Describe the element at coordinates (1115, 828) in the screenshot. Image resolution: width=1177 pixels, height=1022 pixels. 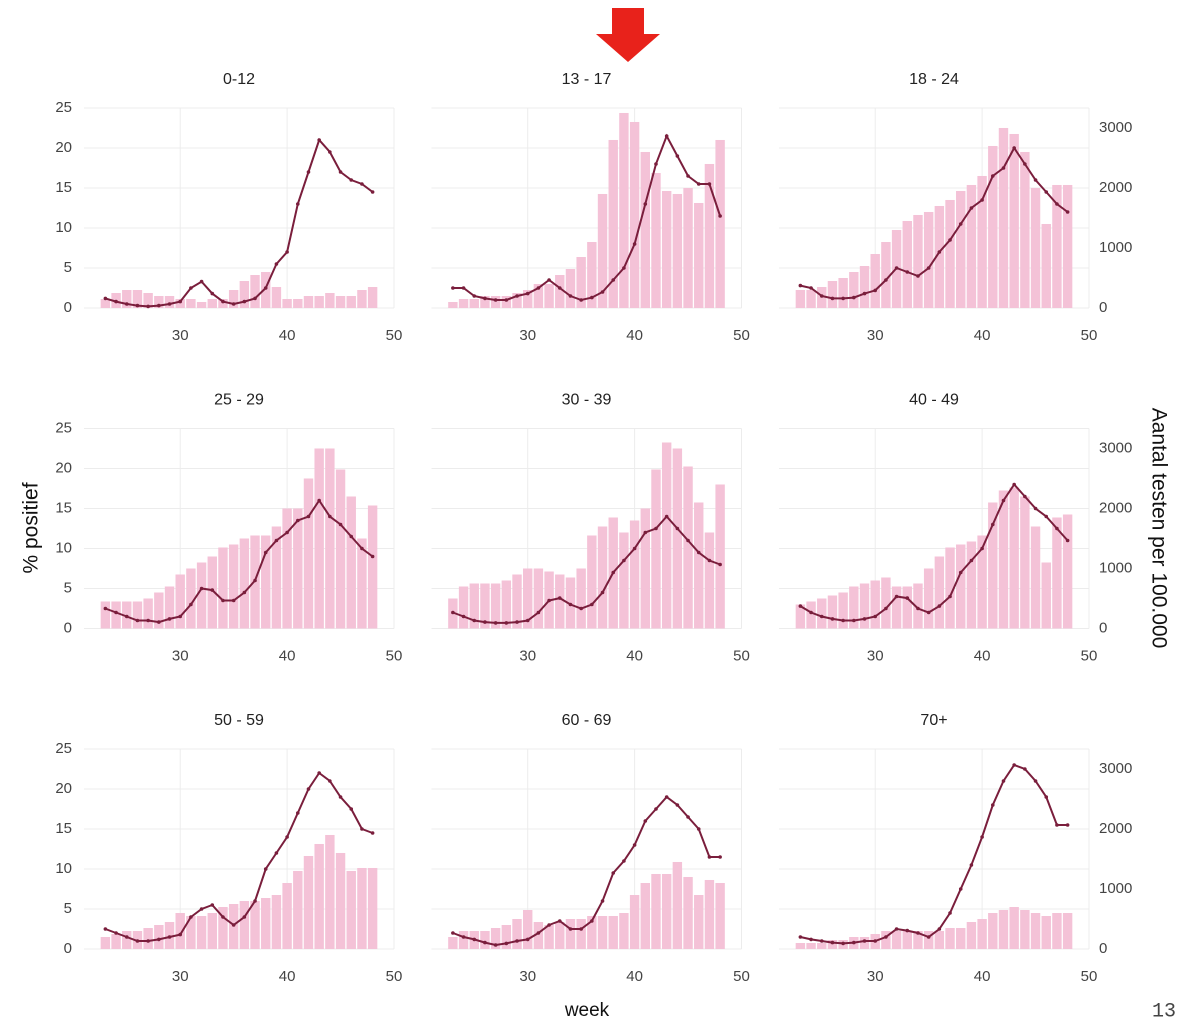
I see `y2-tick-label: 2000` at that location.